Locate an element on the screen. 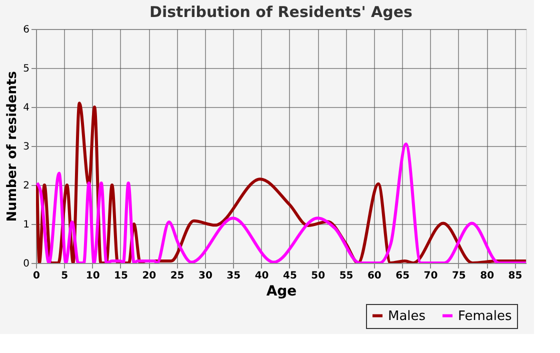 The height and width of the screenshot is (353, 560). y-tick-label: 4 is located at coordinates (26, 108).